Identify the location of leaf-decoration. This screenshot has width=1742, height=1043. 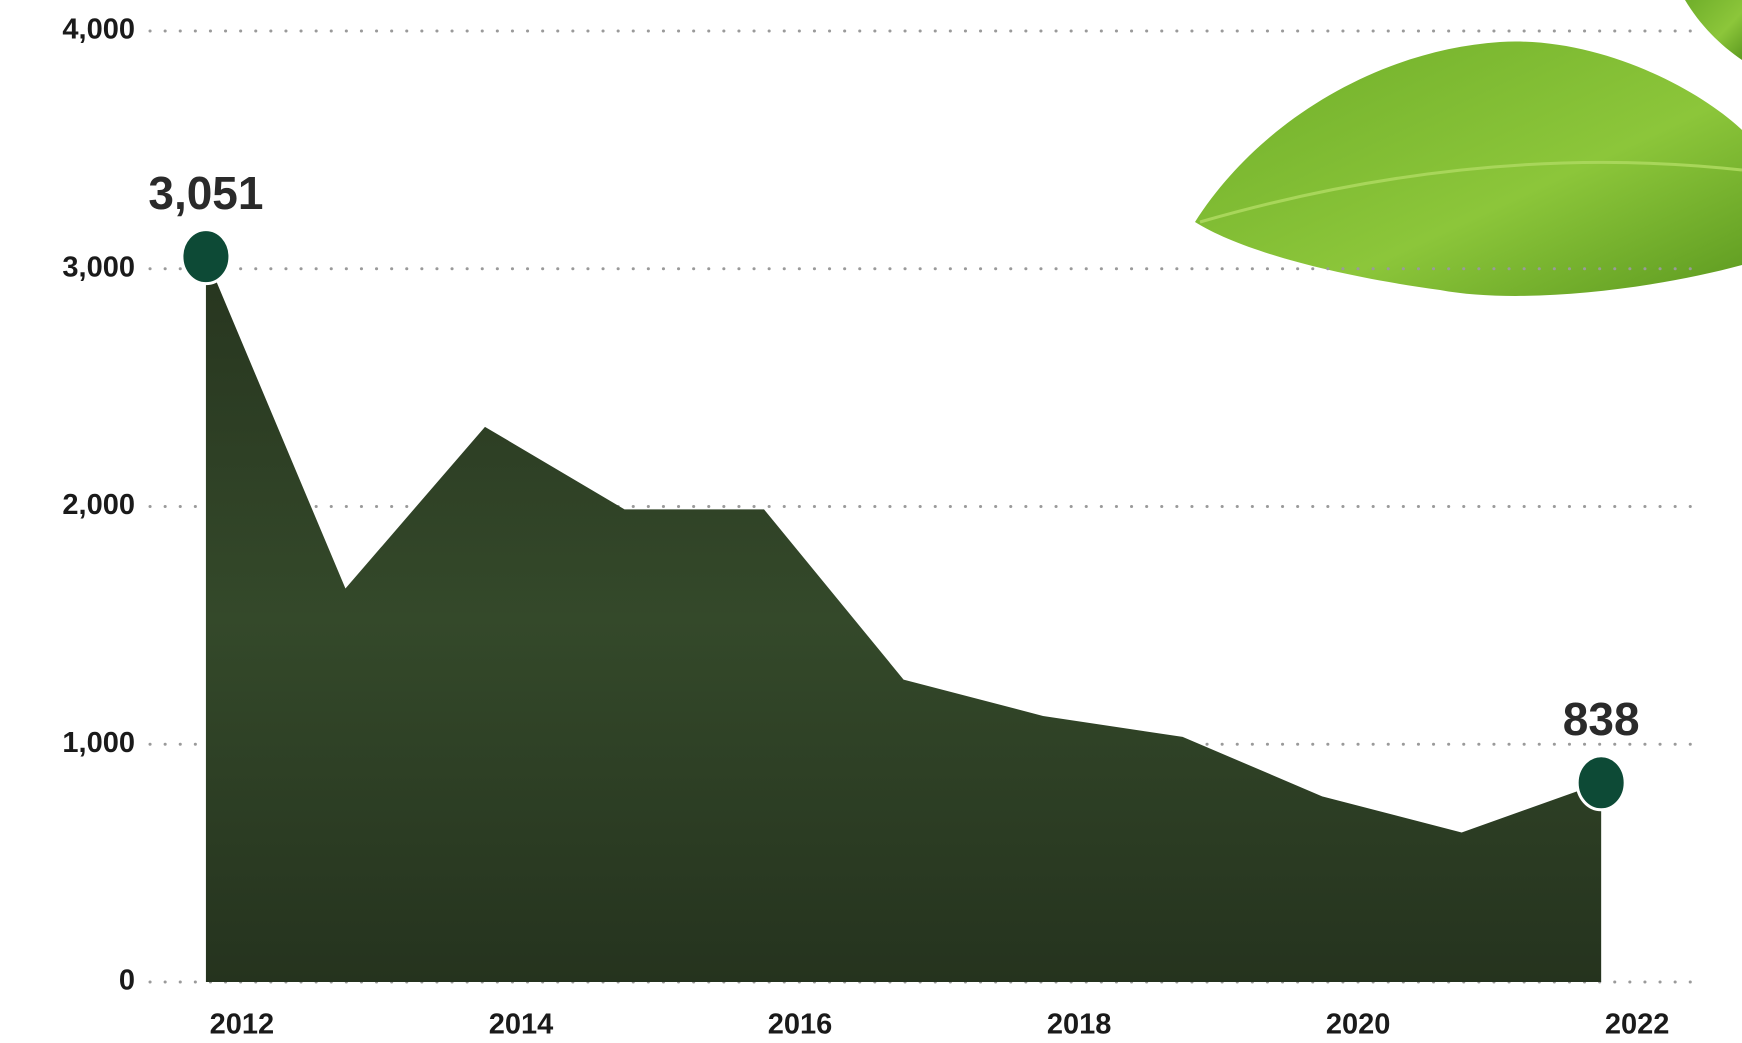
(1468, 148).